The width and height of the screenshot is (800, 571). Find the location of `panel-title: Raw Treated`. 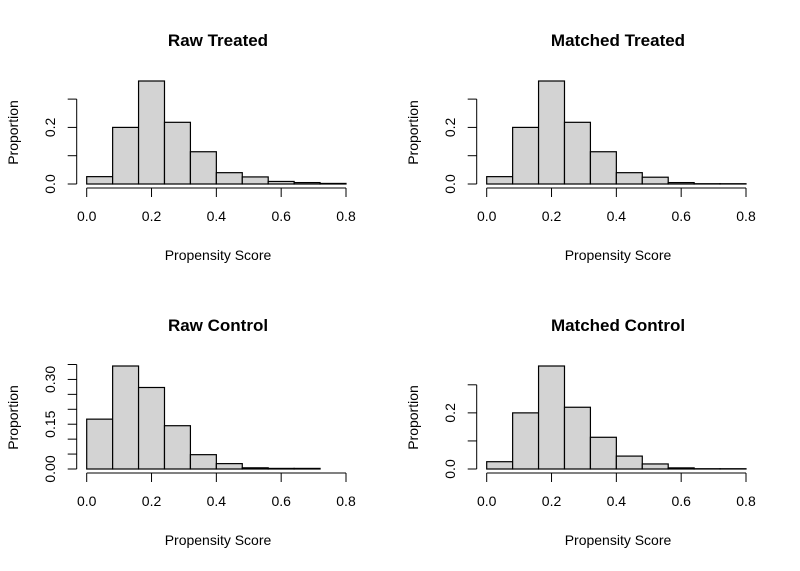

panel-title: Raw Treated is located at coordinates (218, 40).